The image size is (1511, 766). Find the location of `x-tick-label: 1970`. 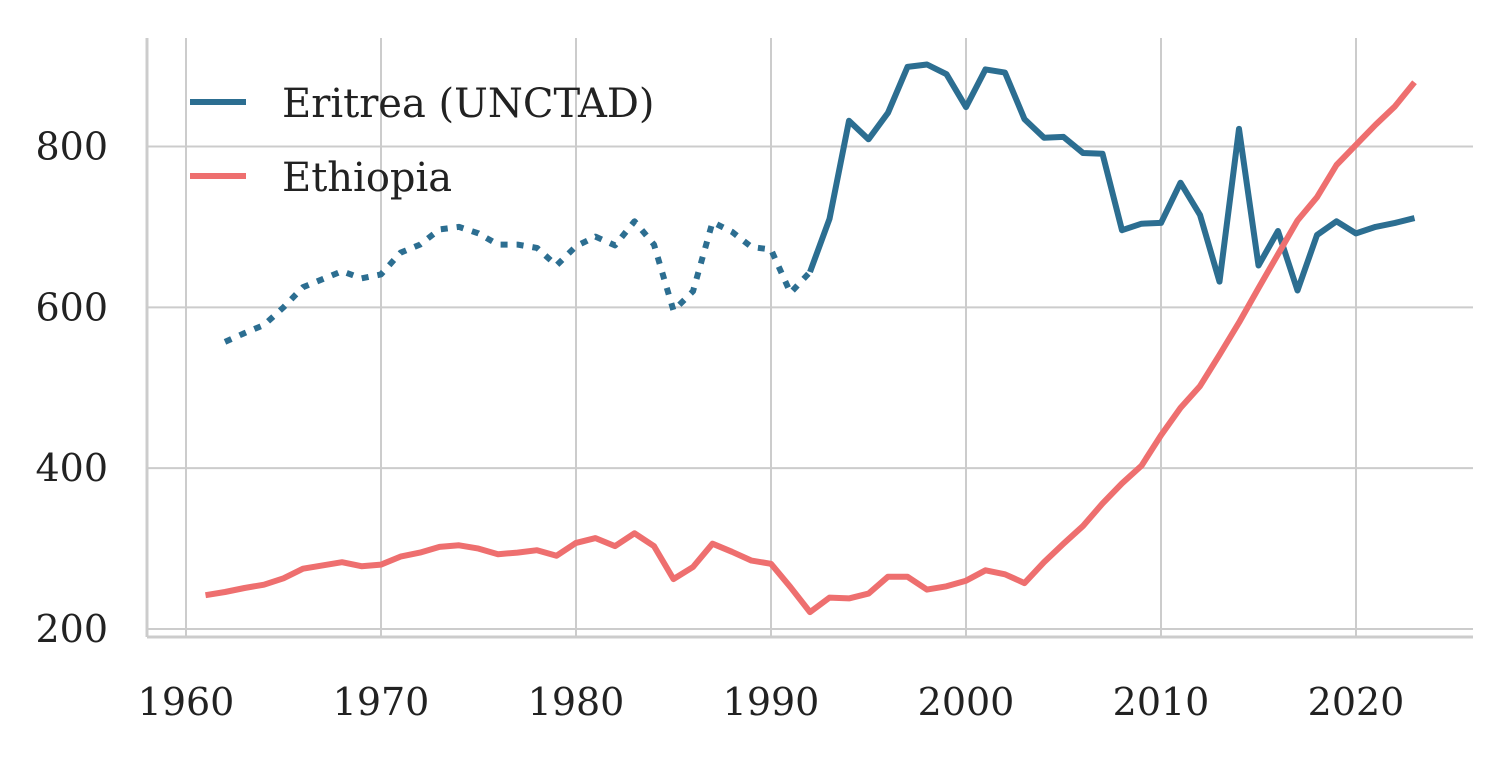

x-tick-label: 1970 is located at coordinates (381, 702).